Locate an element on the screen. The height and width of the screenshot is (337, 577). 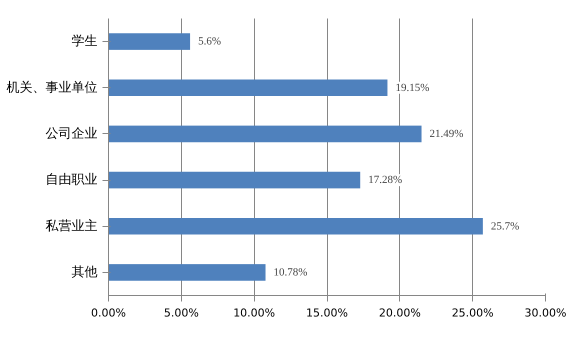
y-tick-label: 学生 is located at coordinates (85, 42).